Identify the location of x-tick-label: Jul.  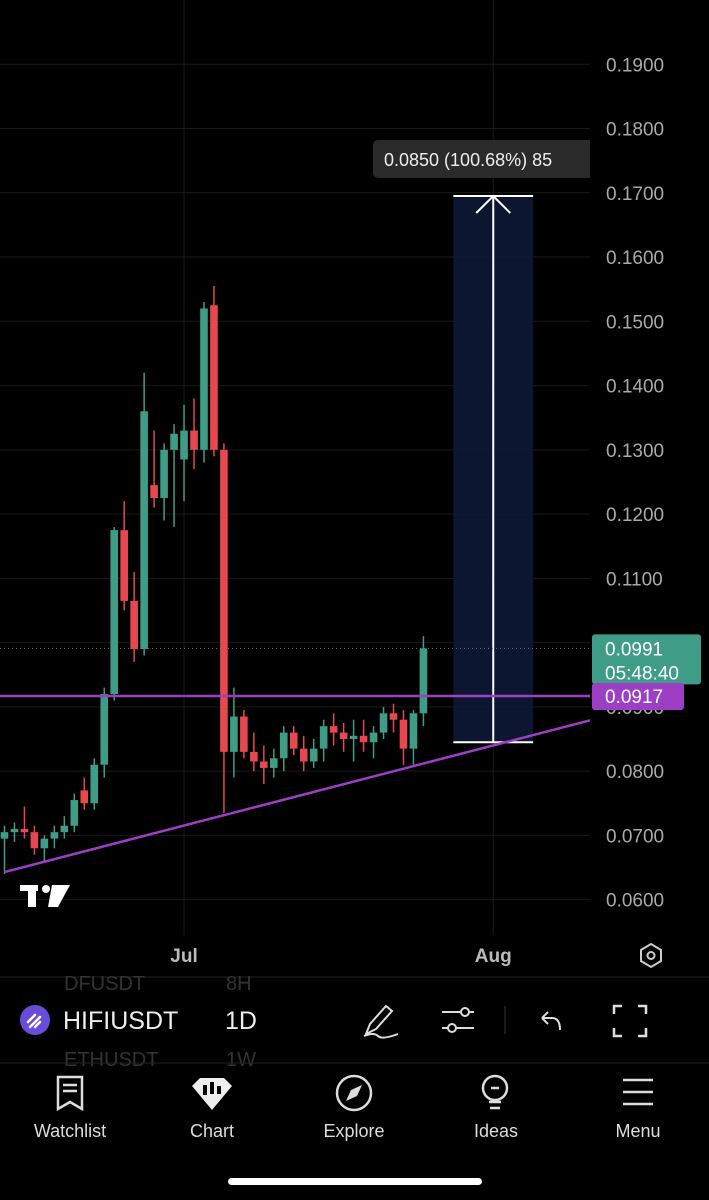
(183, 956).